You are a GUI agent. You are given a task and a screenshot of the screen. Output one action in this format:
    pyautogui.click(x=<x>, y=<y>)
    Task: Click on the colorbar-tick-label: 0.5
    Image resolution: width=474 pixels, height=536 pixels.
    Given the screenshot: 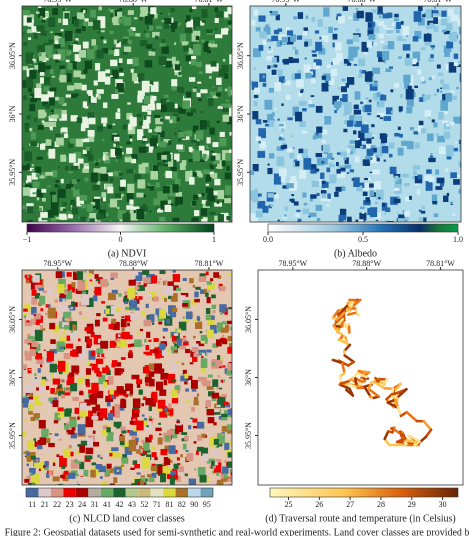 What is the action you would take?
    pyautogui.click(x=363, y=239)
    